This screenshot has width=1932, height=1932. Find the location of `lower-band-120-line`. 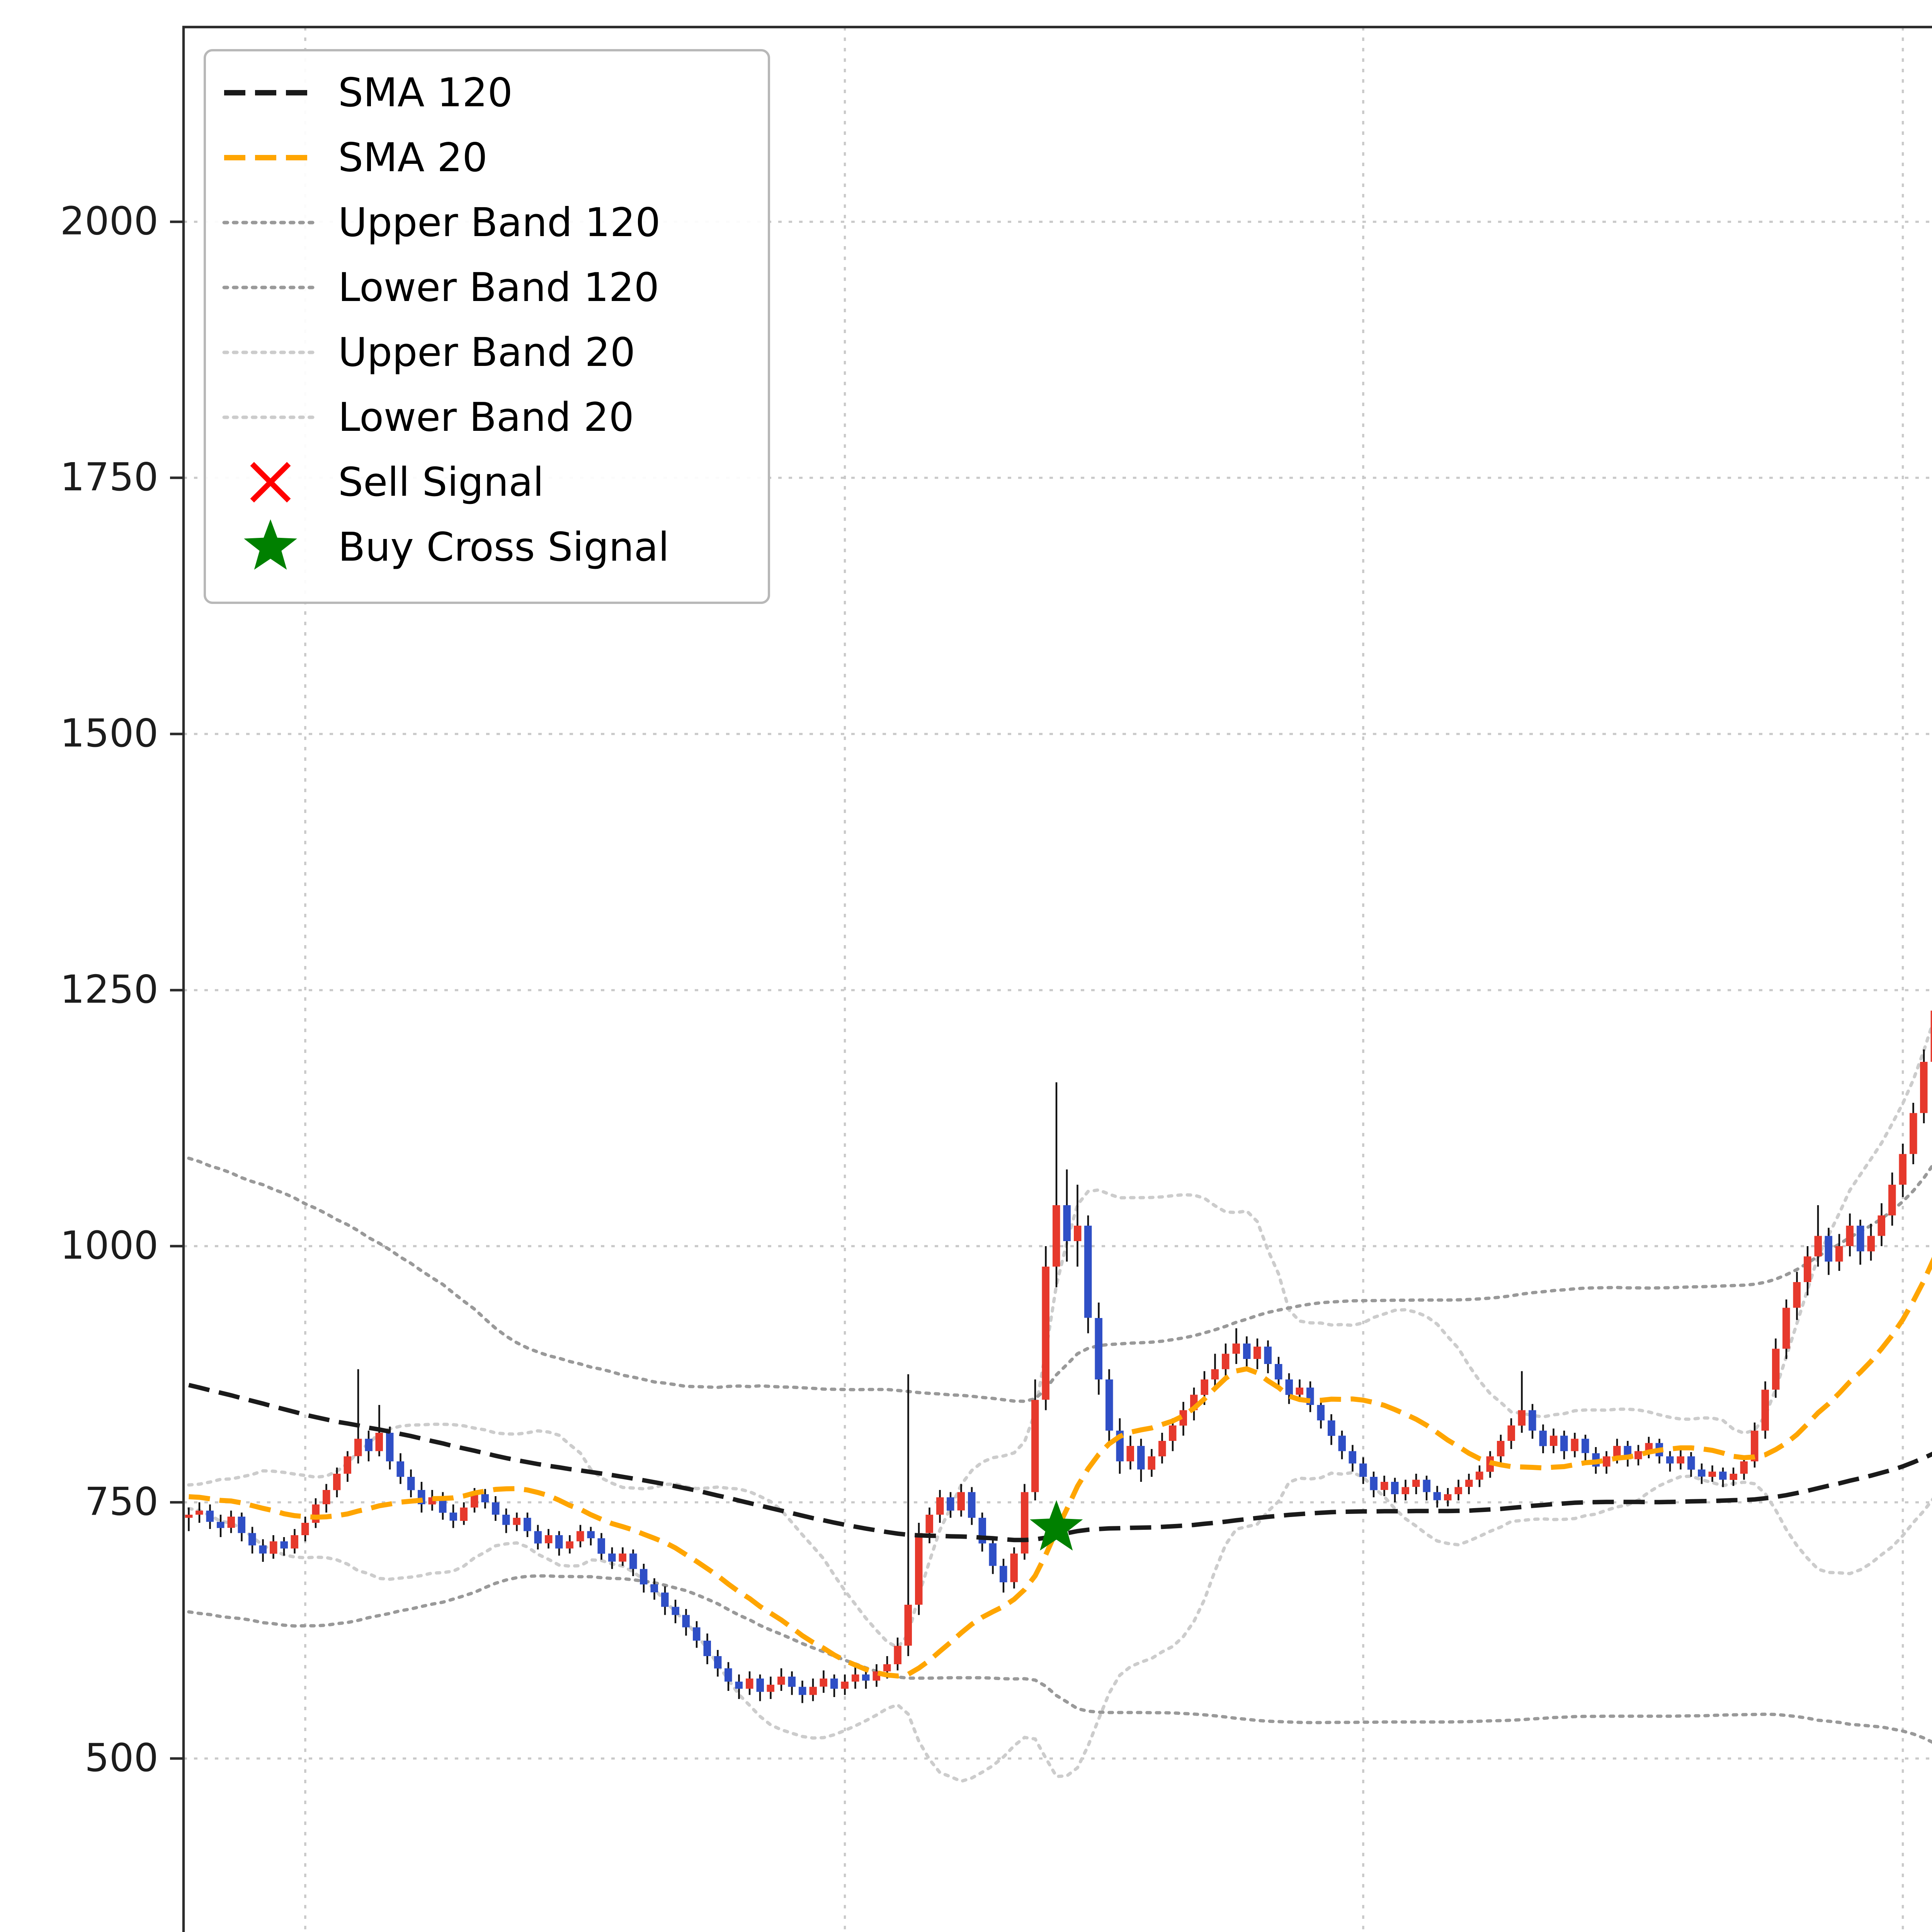

lower-band-120-line is located at coordinates (1059, 1659).